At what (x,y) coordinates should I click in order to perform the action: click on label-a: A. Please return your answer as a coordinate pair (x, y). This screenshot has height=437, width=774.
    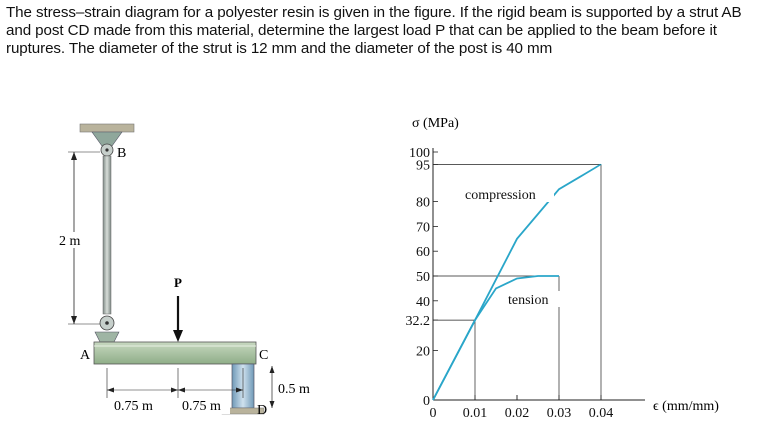
    Looking at the image, I should click on (85, 355).